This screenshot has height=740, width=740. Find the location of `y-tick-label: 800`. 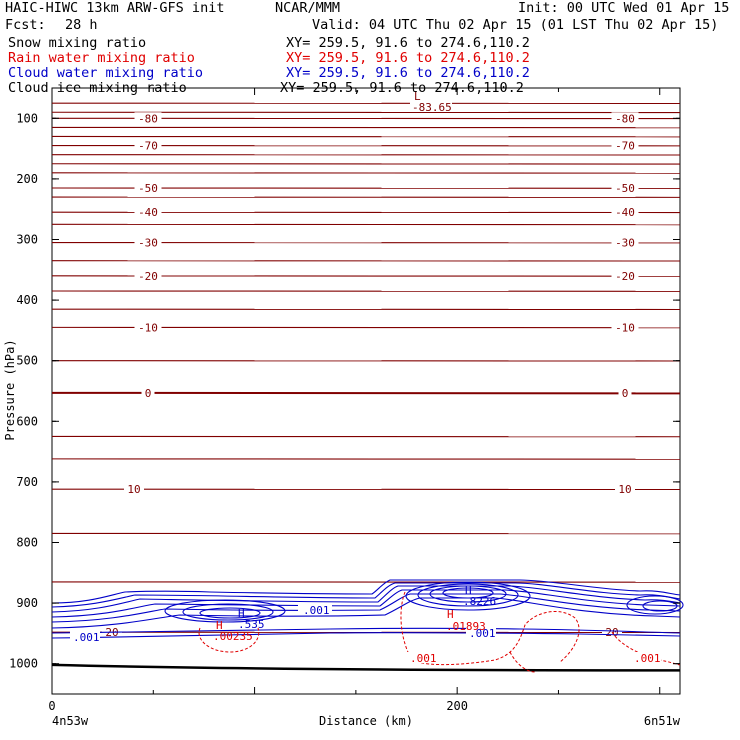

y-tick-label: 800 is located at coordinates (27, 543).